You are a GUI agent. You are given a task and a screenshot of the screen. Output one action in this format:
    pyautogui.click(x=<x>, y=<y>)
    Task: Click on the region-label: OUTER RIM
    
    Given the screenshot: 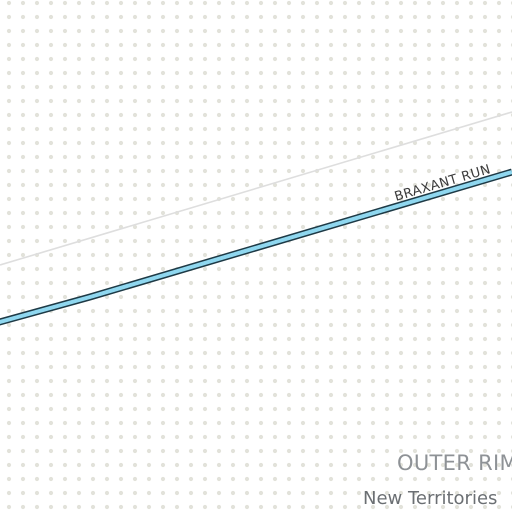 What is the action you would take?
    pyautogui.click(x=454, y=463)
    